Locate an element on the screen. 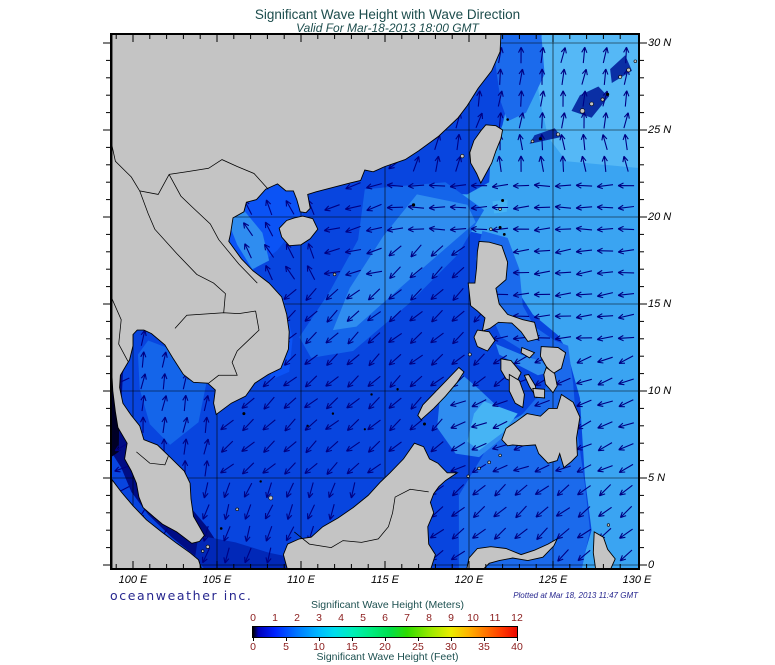 The image size is (775, 665). lat-label: 20 N is located at coordinates (660, 217).